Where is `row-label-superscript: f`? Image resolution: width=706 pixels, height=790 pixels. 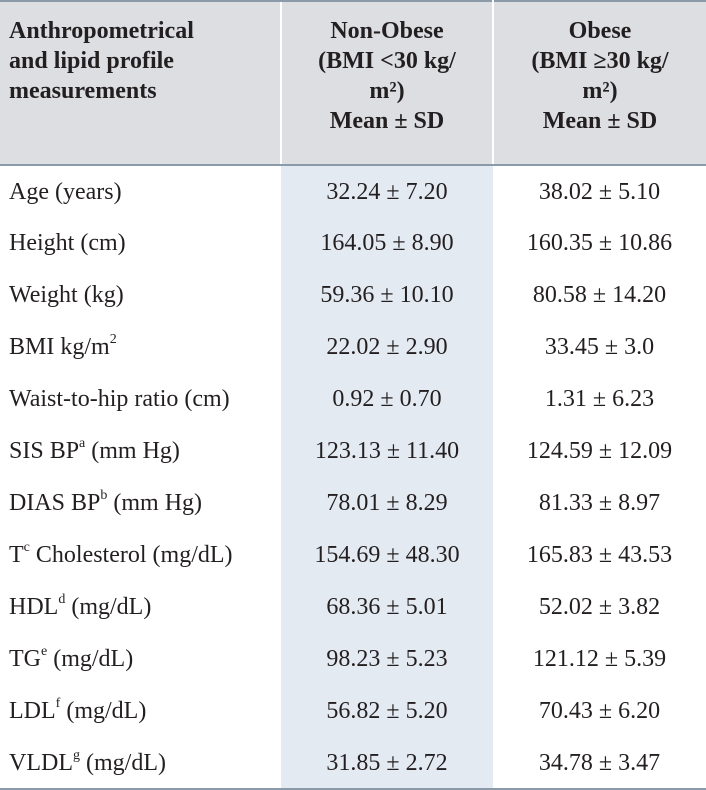
row-label-superscript: f is located at coordinates (58, 703).